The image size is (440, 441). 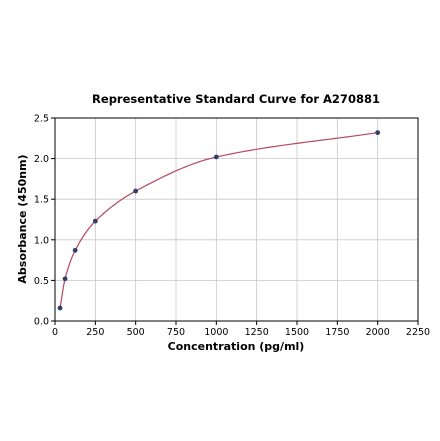 I want to click on x-axis-ticks: 0 250 500 750 1000 1250 1500 1750 2000 2250, so click(x=241, y=329).